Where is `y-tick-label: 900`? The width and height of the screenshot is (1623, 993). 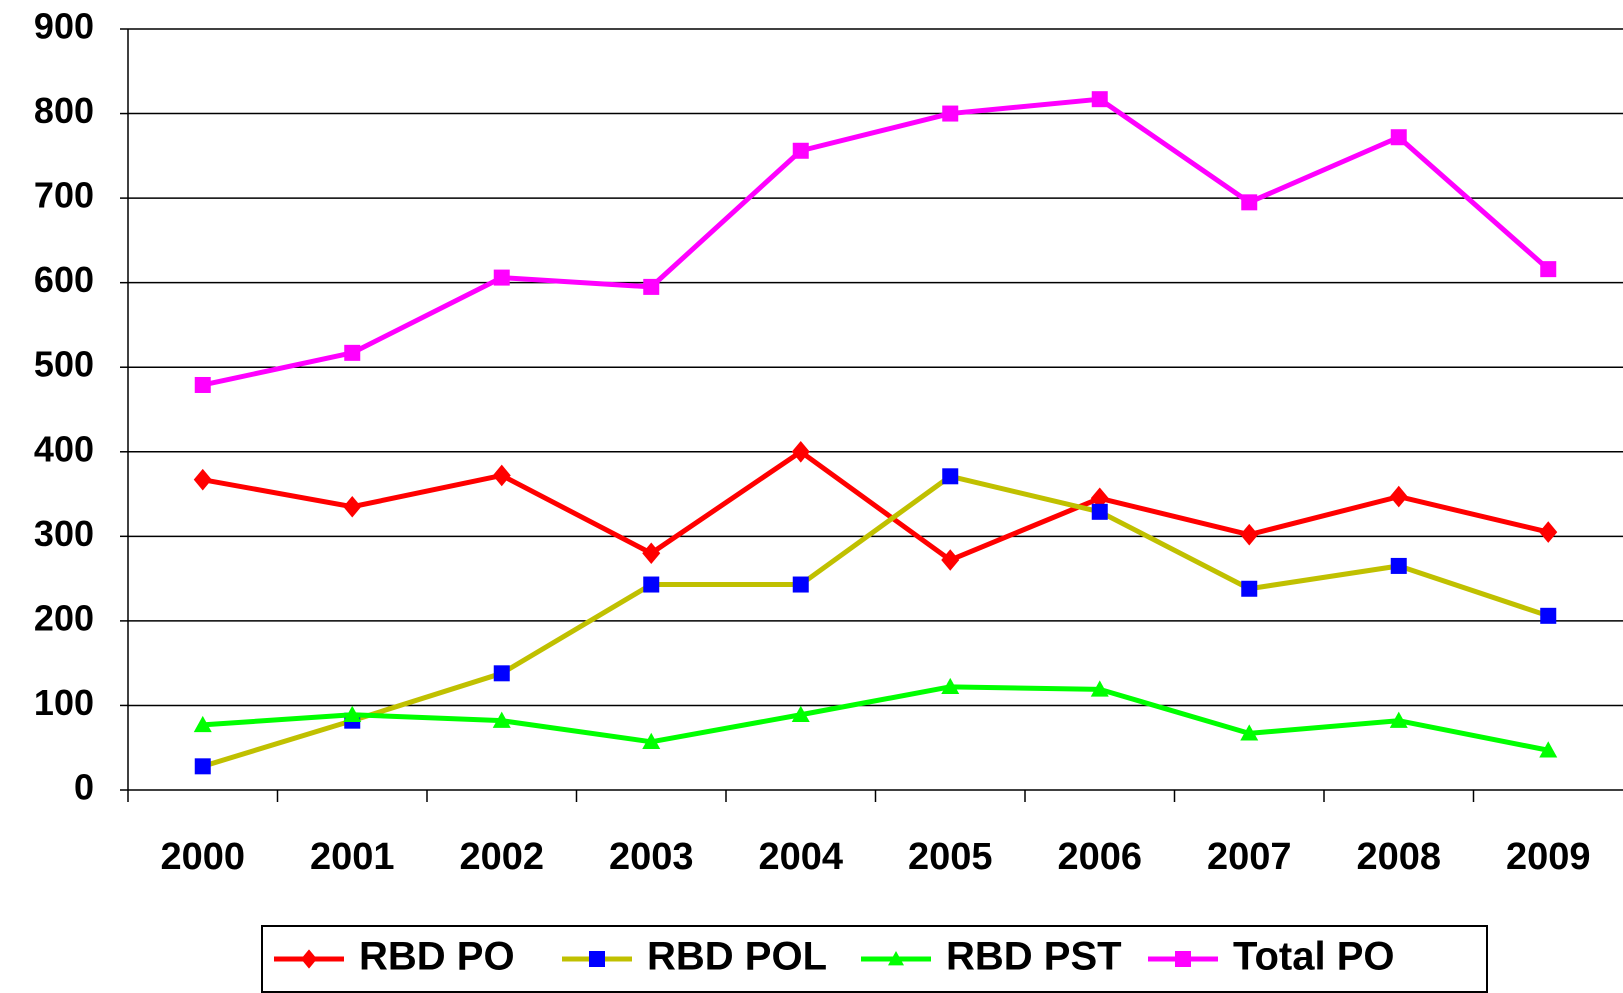 y-tick-label: 900 is located at coordinates (64, 26).